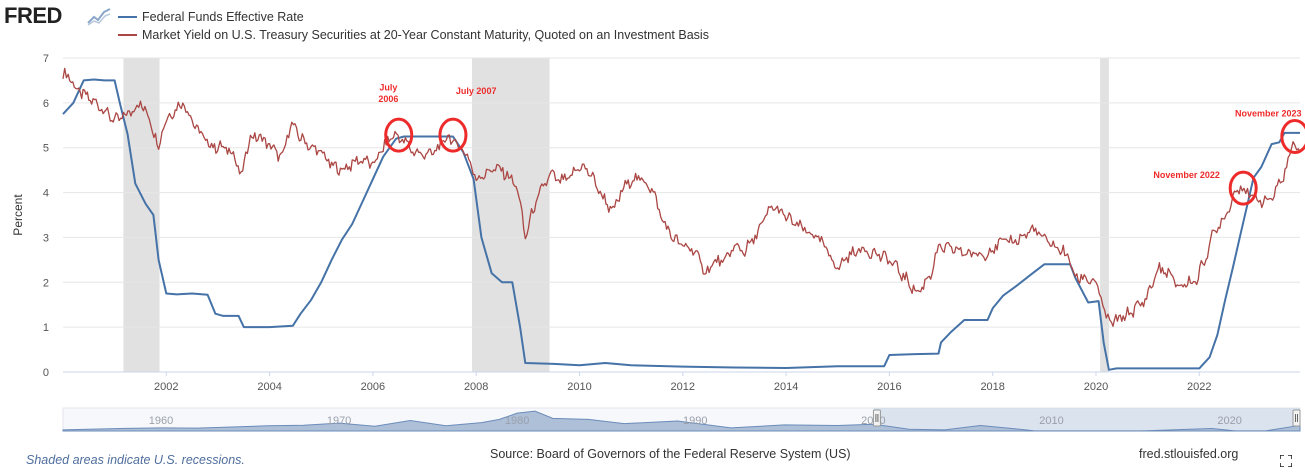 The image size is (1305, 473). I want to click on legend-label-fedfunds: Federal Funds Effective Rate, so click(223, 17).